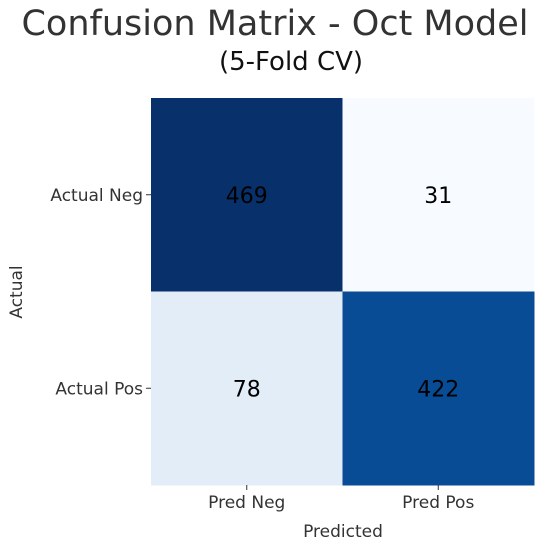  I want to click on x-axis-label: Predicted, so click(343, 532).